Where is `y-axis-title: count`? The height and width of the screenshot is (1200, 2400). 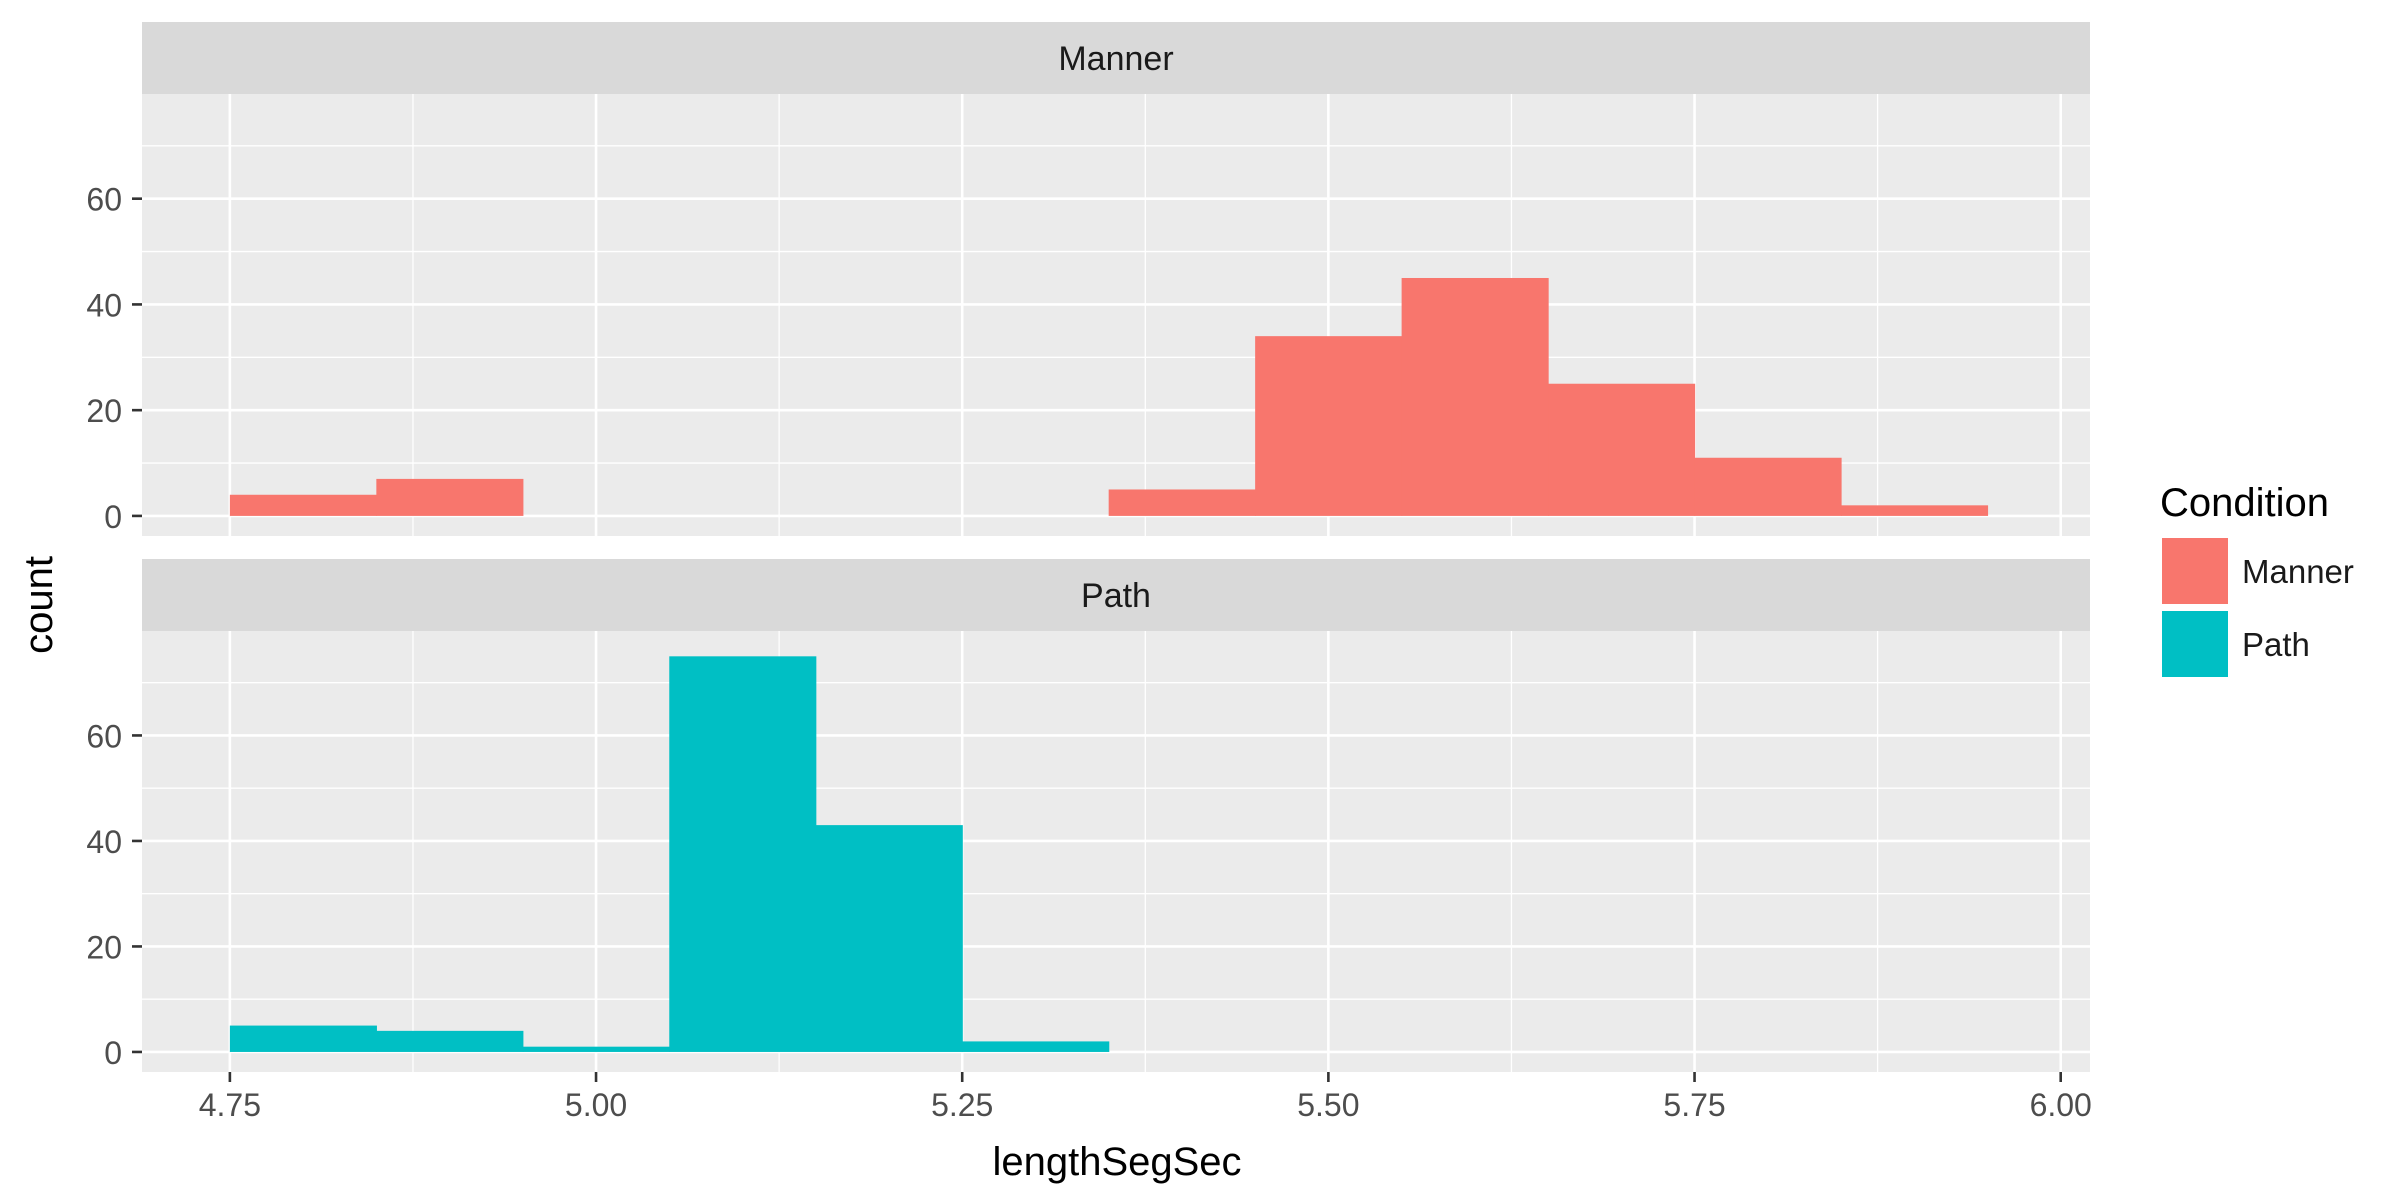
y-axis-title: count is located at coordinates (39, 605).